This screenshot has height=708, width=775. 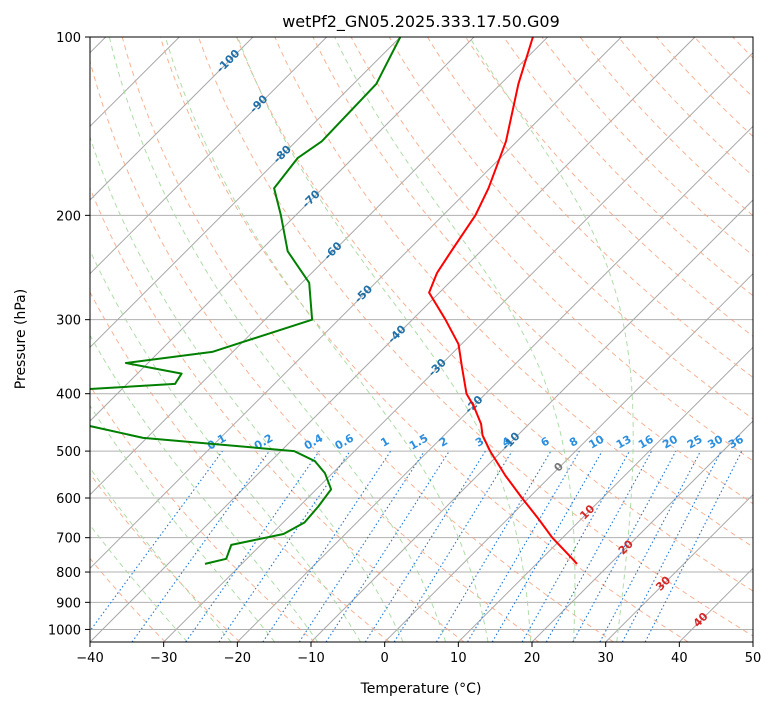 What do you see at coordinates (68, 321) in the screenshot?
I see `y-tick-label: 300` at bounding box center [68, 321].